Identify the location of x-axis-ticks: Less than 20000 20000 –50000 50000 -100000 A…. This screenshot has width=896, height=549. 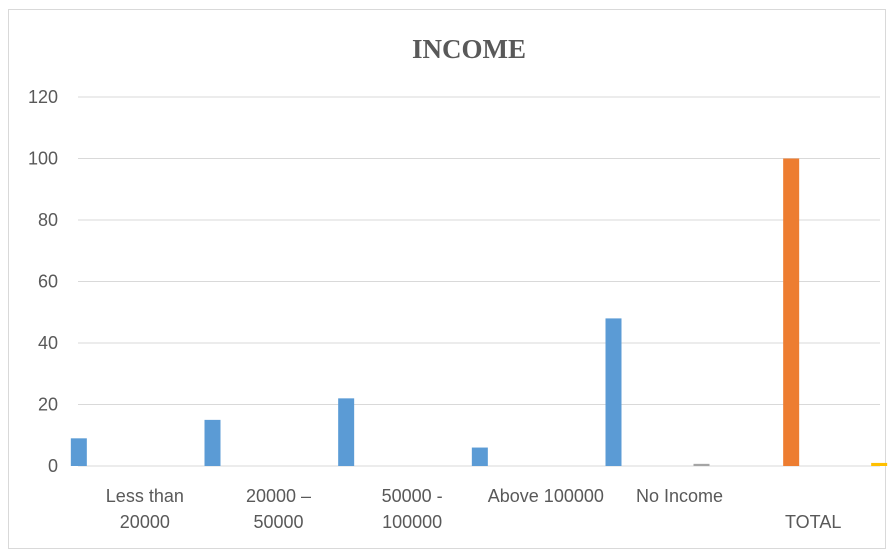
(474, 509).